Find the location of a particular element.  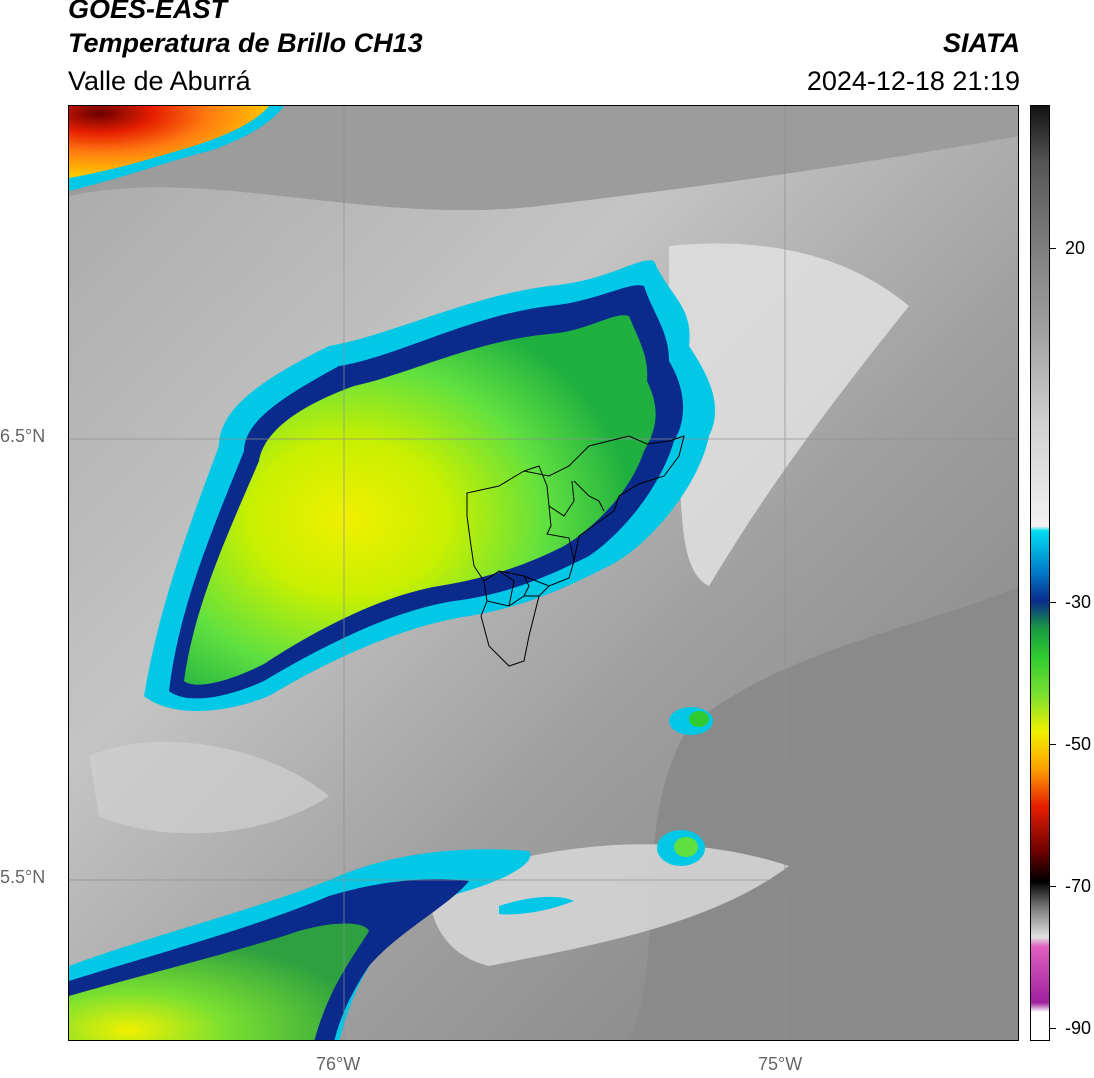

colorbar is located at coordinates (1040, 573).